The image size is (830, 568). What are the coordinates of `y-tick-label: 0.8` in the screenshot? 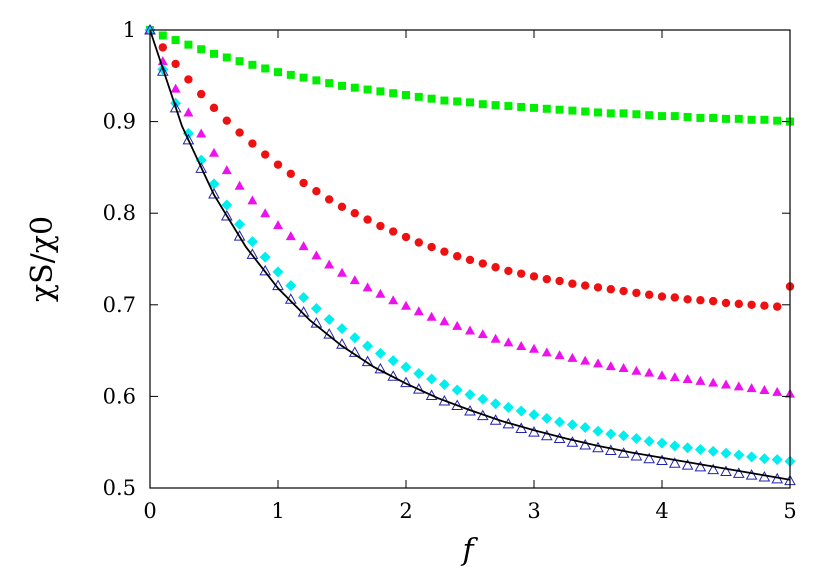 It's located at (119, 213).